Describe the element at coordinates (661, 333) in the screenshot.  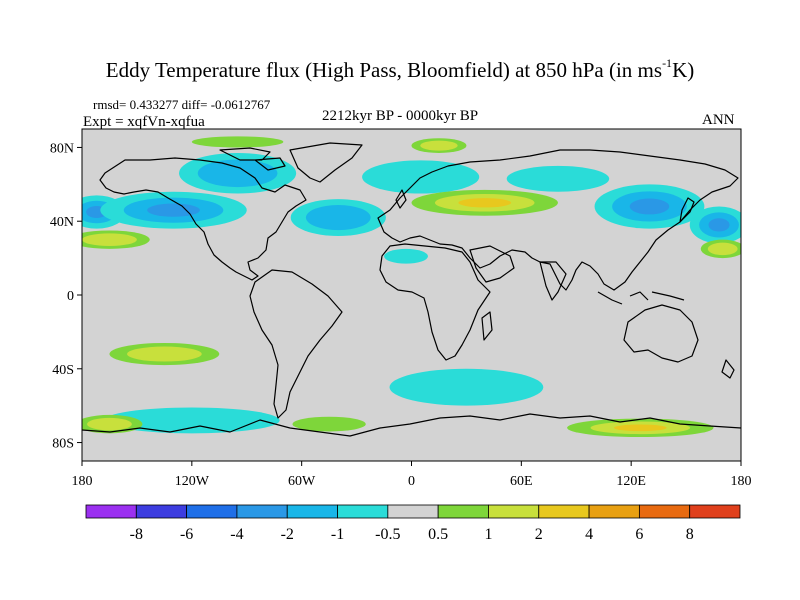
I see `coast-australia` at that location.